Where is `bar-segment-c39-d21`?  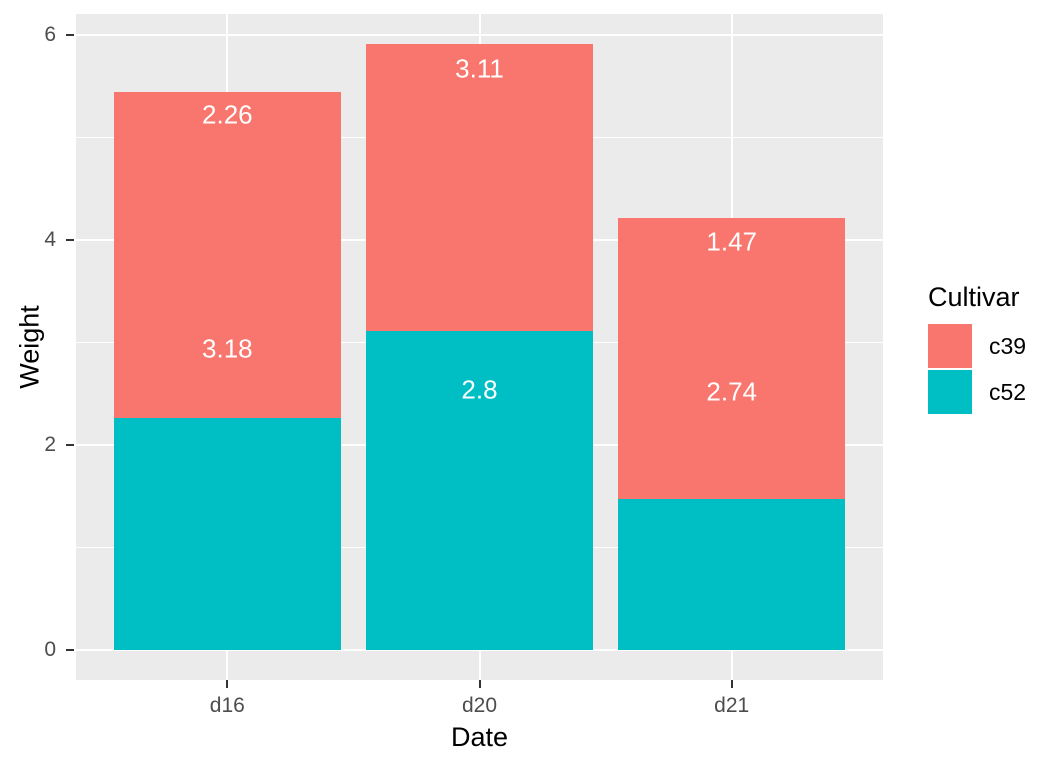 bar-segment-c39-d21 is located at coordinates (732, 359).